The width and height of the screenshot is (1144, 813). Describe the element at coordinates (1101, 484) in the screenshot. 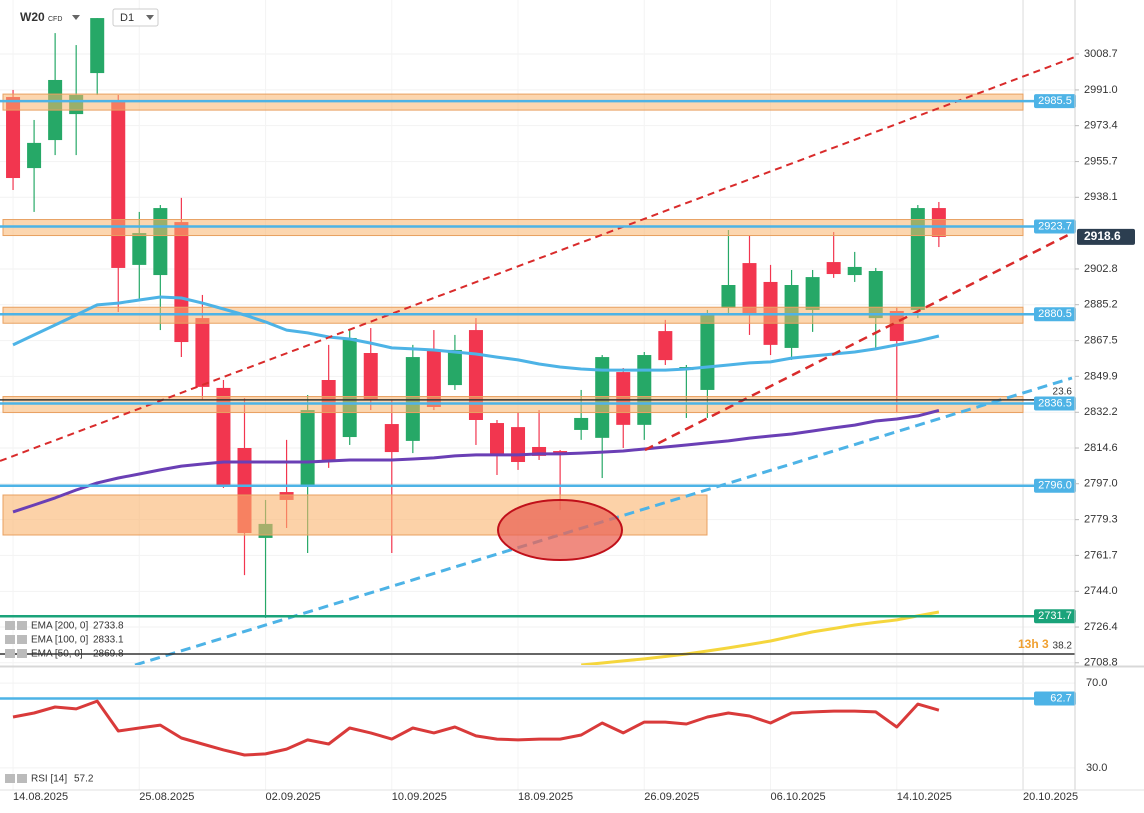

I see `y-tick-label: 2797.0` at that location.